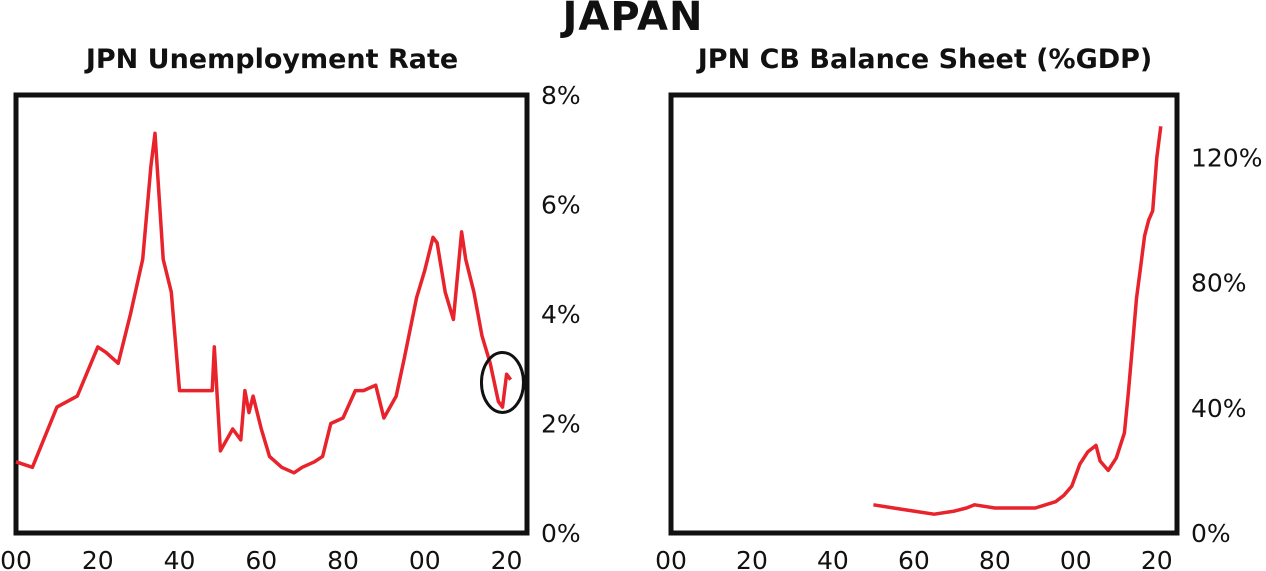 This screenshot has height=571, width=1266. Describe the element at coordinates (1226, 158) in the screenshot. I see `y-tick-label: 120%` at that location.